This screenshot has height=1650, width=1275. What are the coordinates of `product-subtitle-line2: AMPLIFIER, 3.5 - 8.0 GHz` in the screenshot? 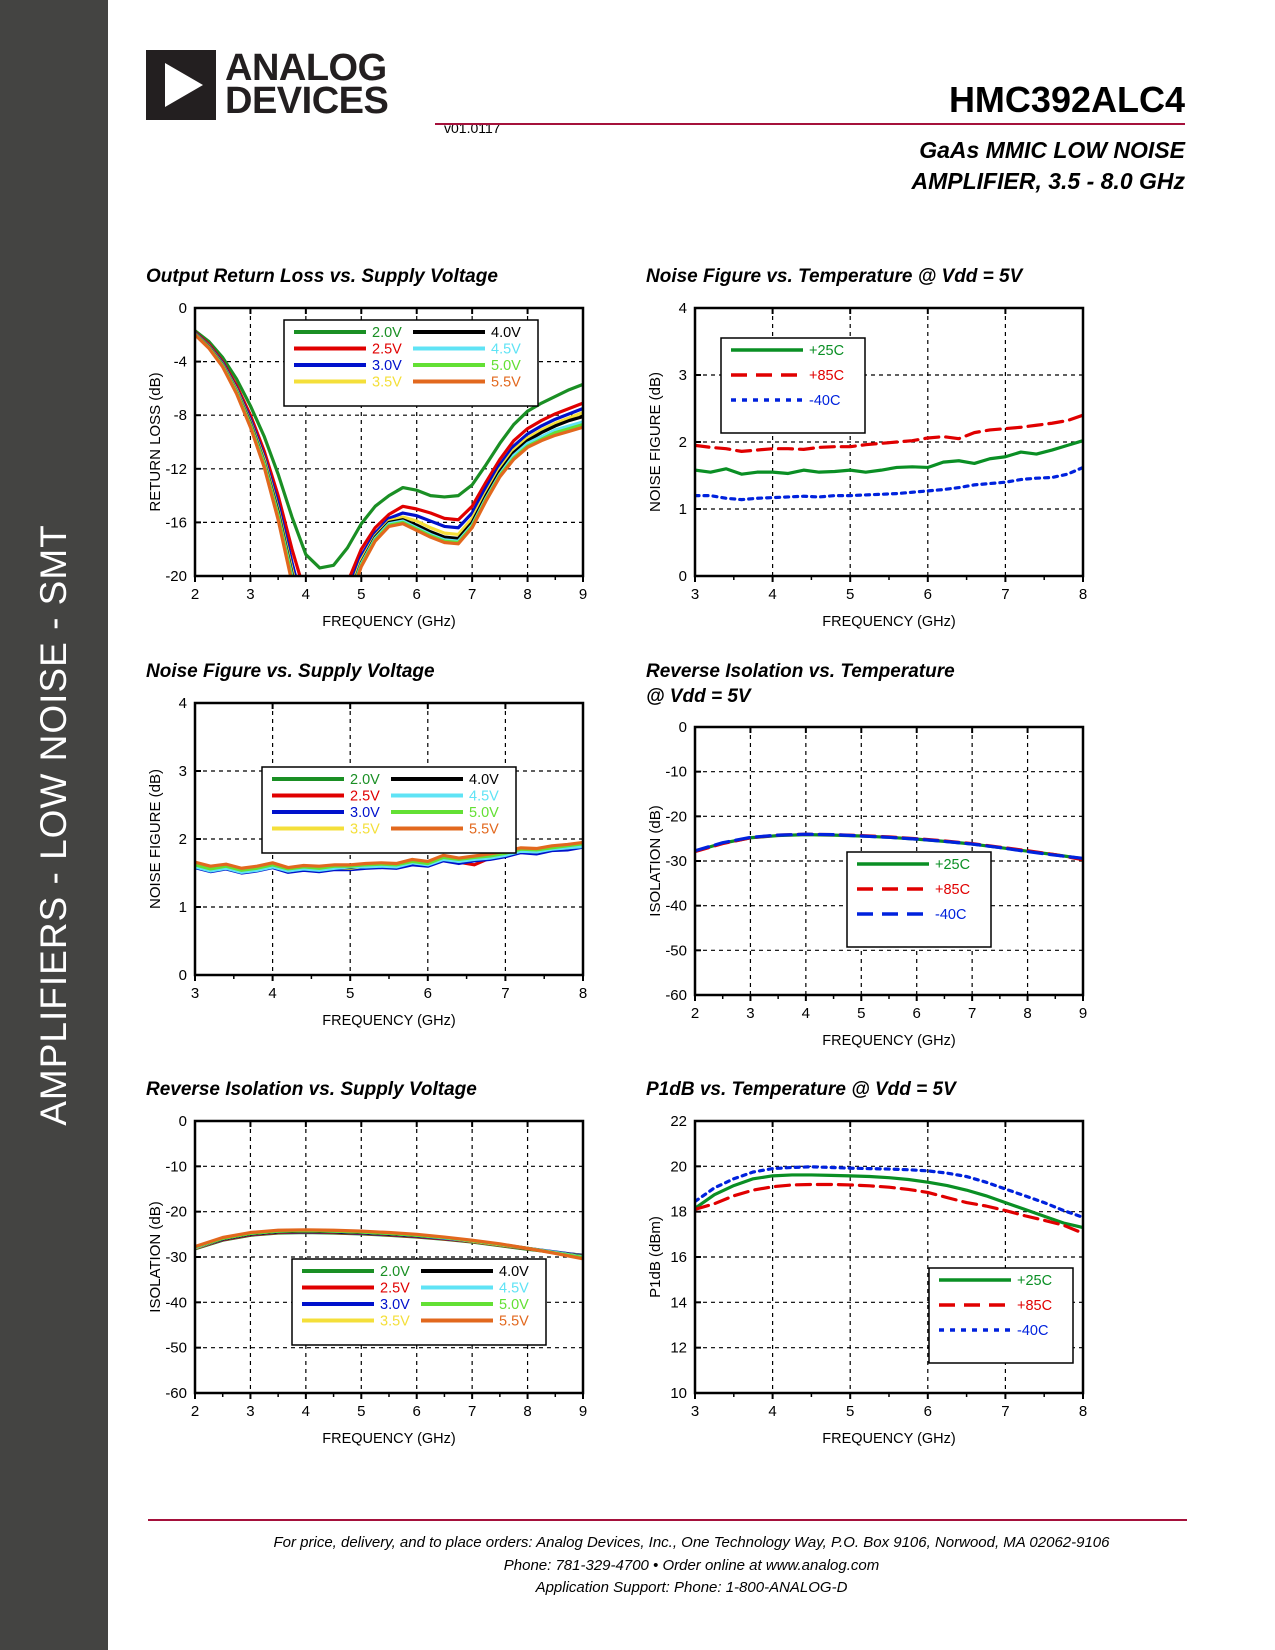 It's located at (1048, 181).